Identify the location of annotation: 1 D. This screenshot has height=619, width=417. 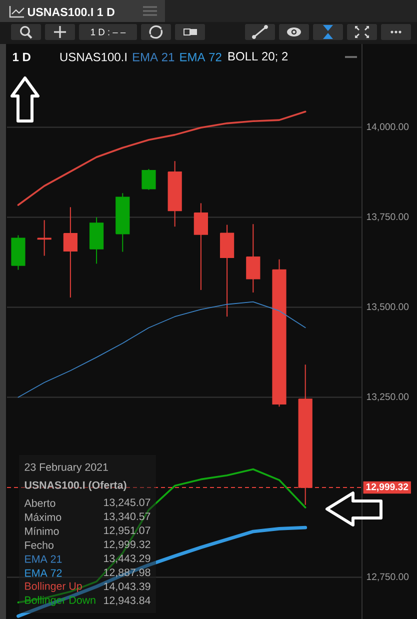
(21, 57).